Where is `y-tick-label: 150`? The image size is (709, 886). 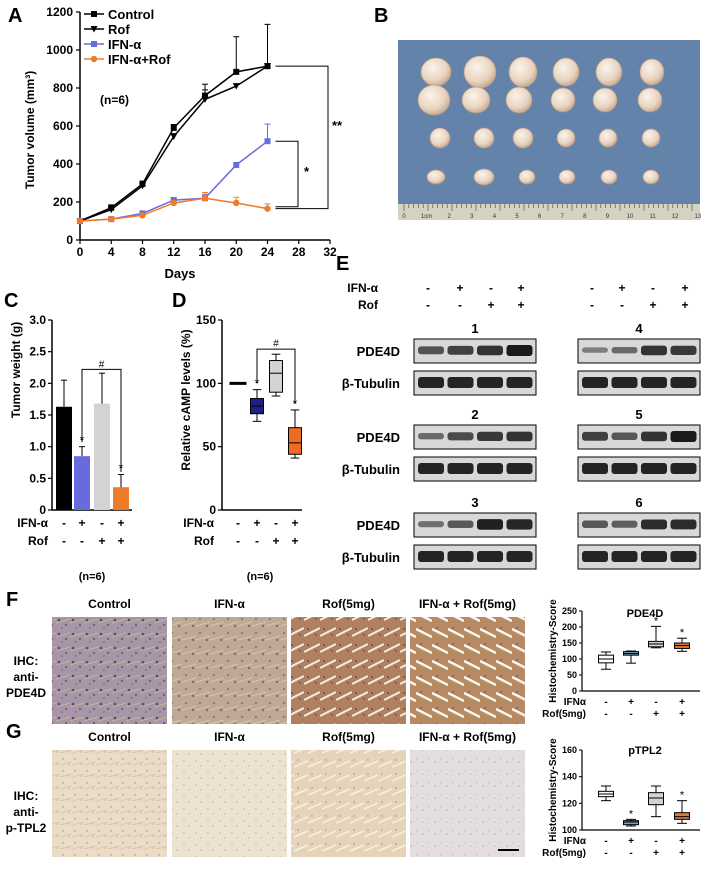
y-tick-label: 150 is located at coordinates (206, 320).